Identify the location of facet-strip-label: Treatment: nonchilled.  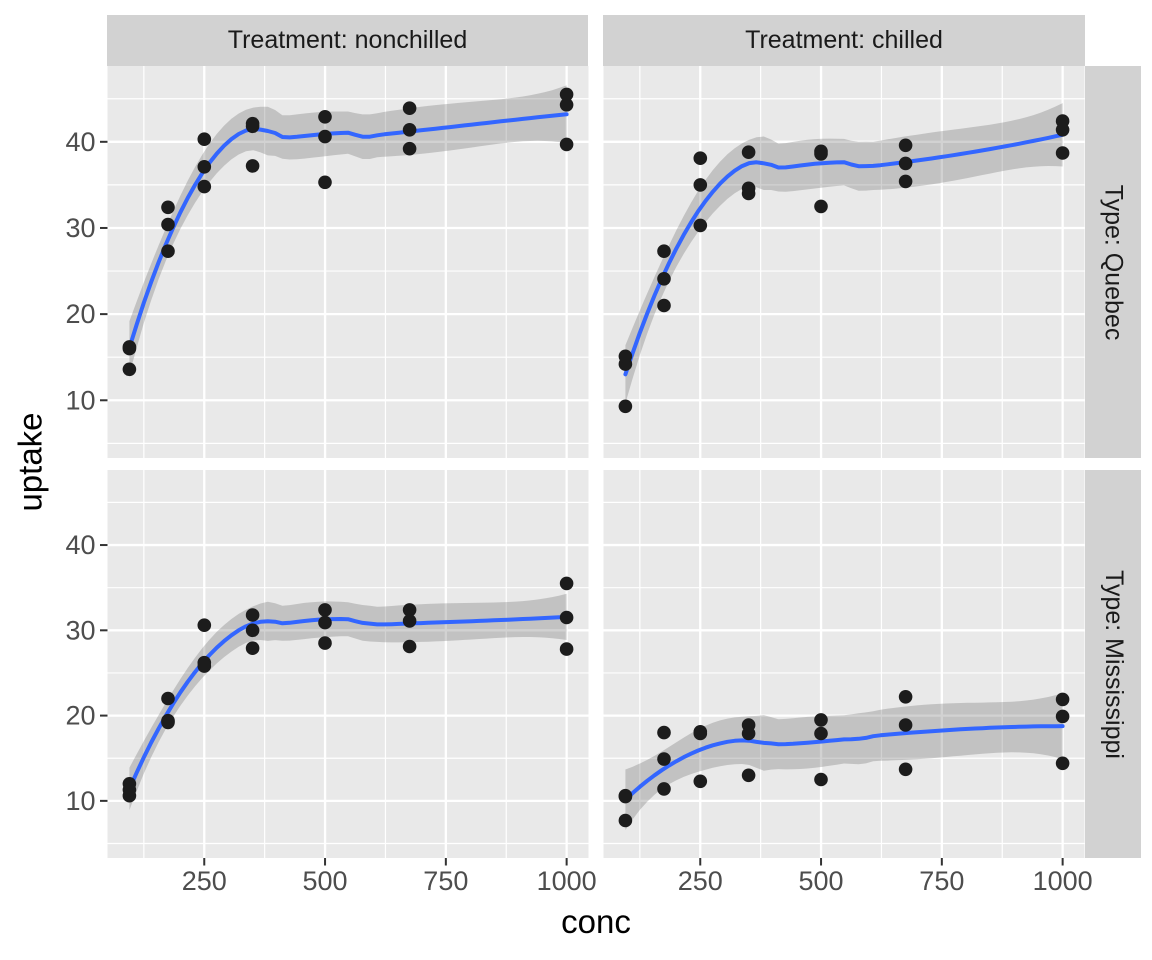
(347, 40).